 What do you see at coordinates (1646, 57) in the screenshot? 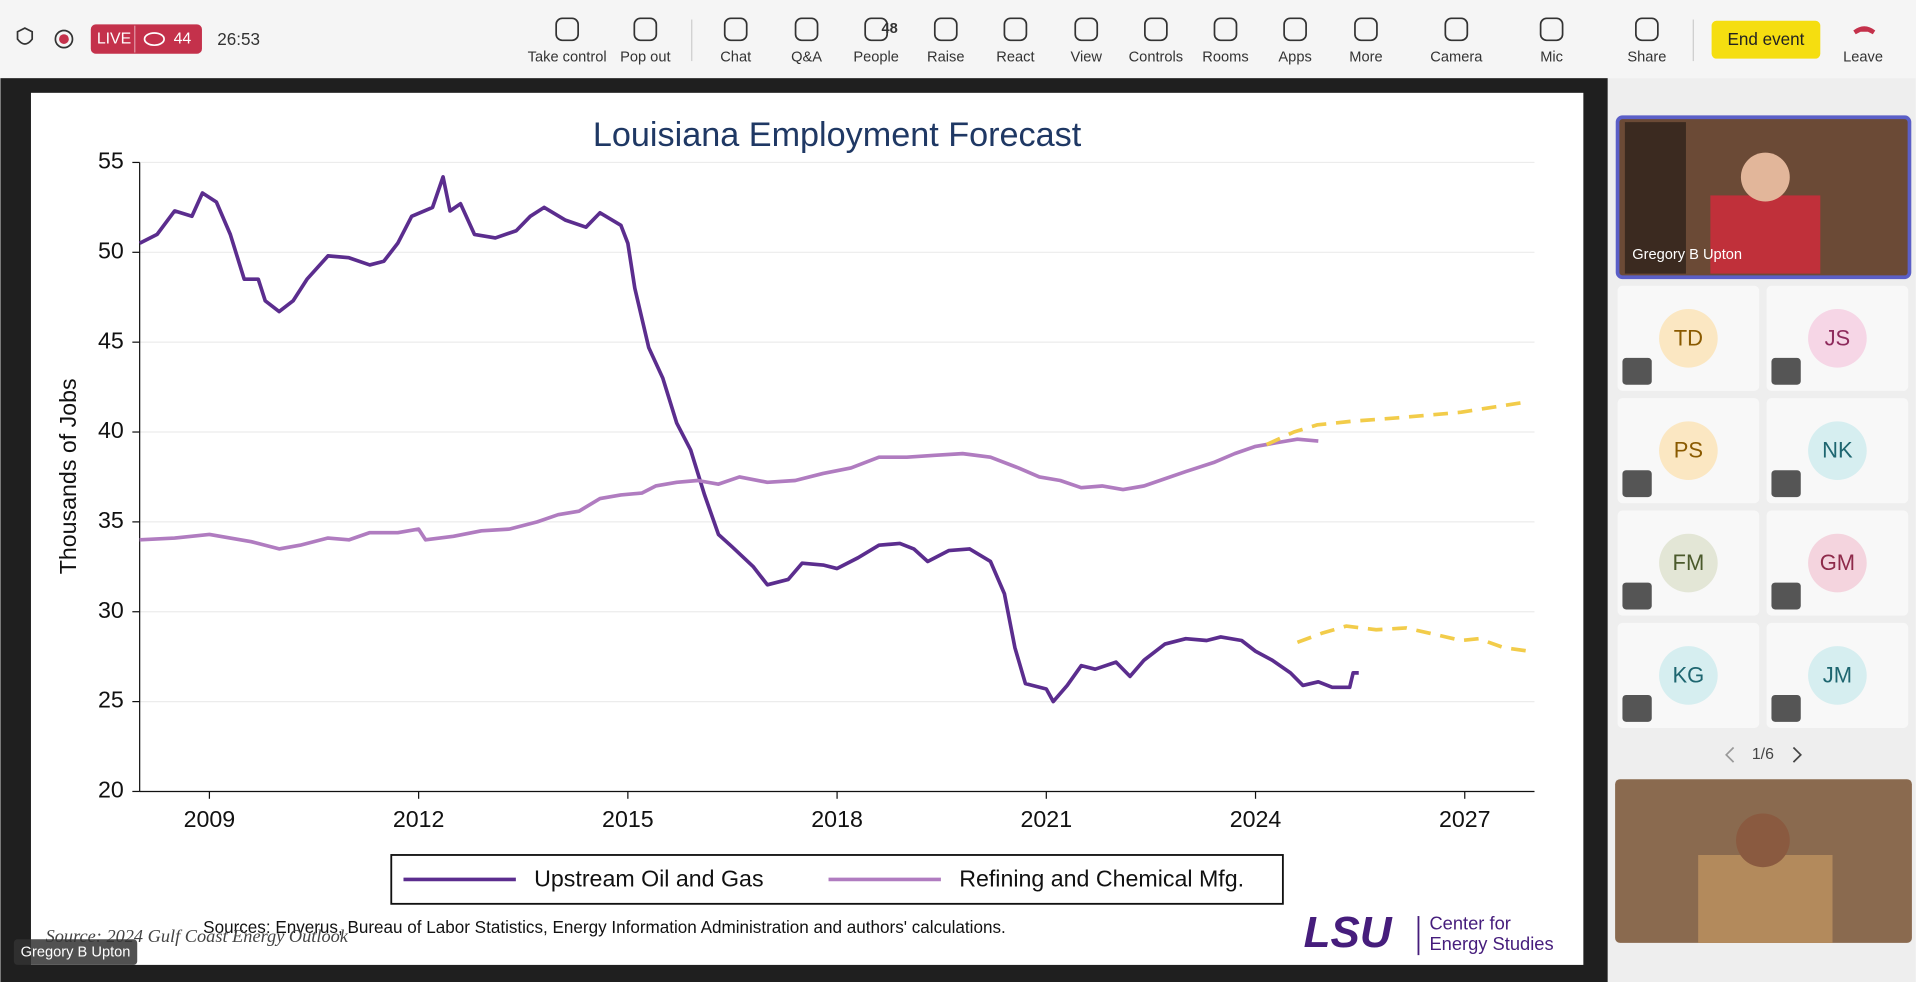
I see `button-label: Share` at bounding box center [1646, 57].